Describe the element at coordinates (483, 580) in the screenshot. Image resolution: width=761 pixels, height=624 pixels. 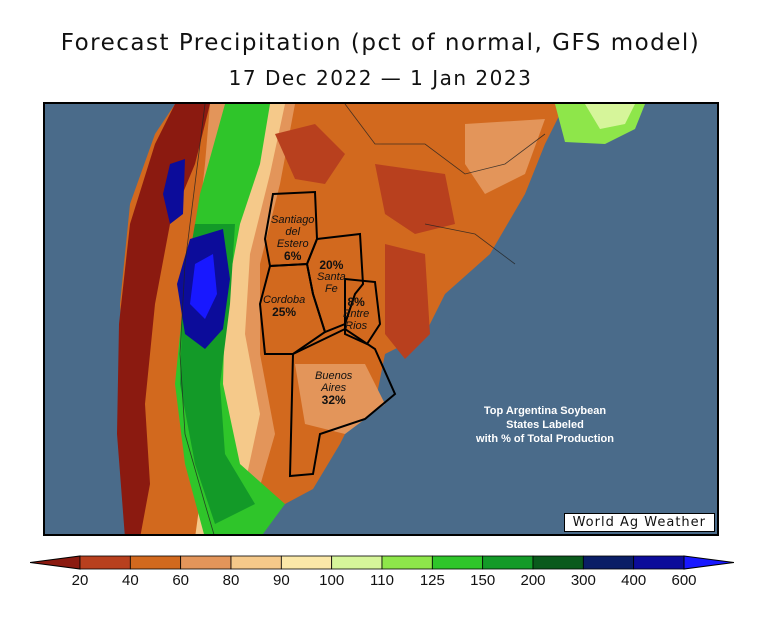
I see `legend-tick-label: 150` at that location.